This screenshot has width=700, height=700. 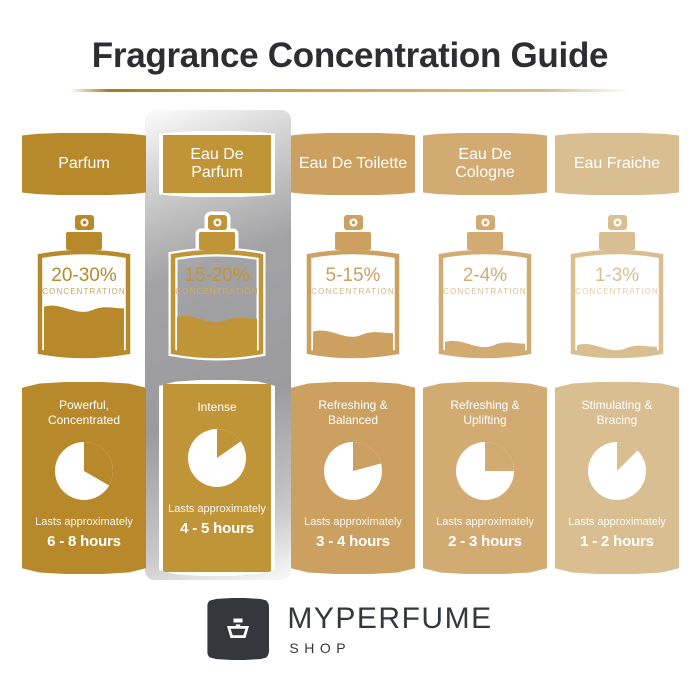 What do you see at coordinates (353, 412) in the screenshot?
I see `description-title: Refreshing & Balanced` at bounding box center [353, 412].